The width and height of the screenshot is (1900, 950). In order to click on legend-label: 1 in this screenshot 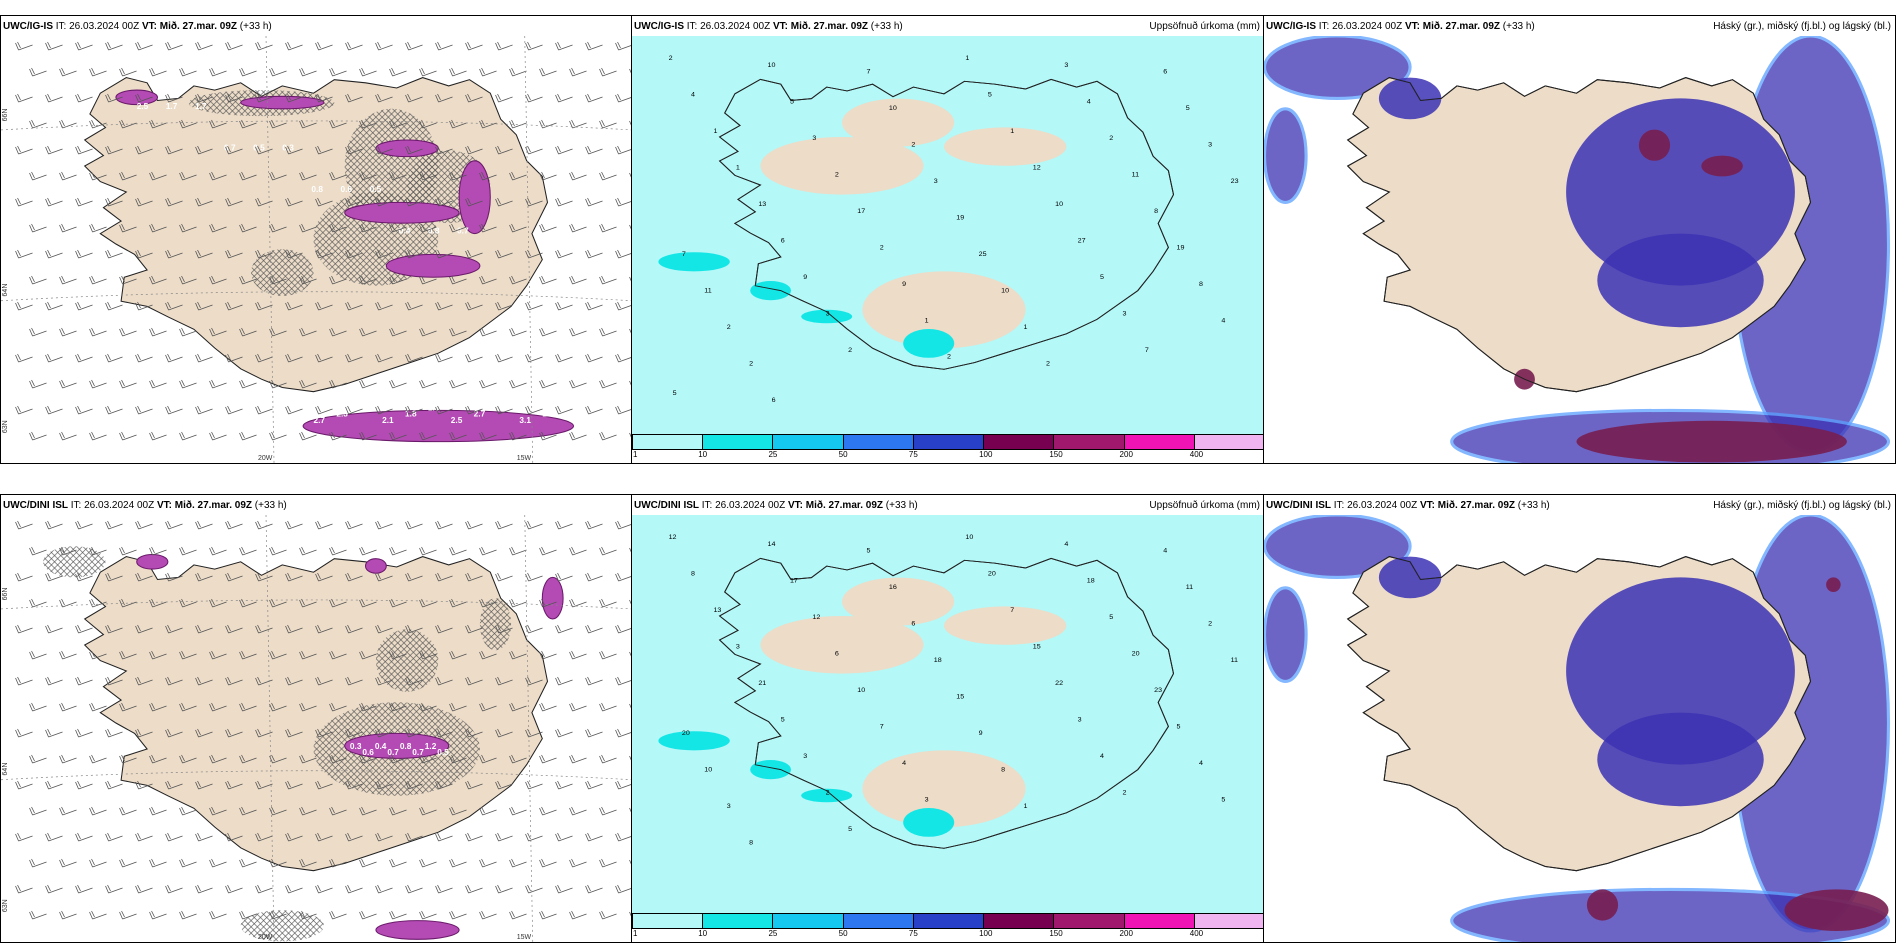, I will do `click(635, 454)`.